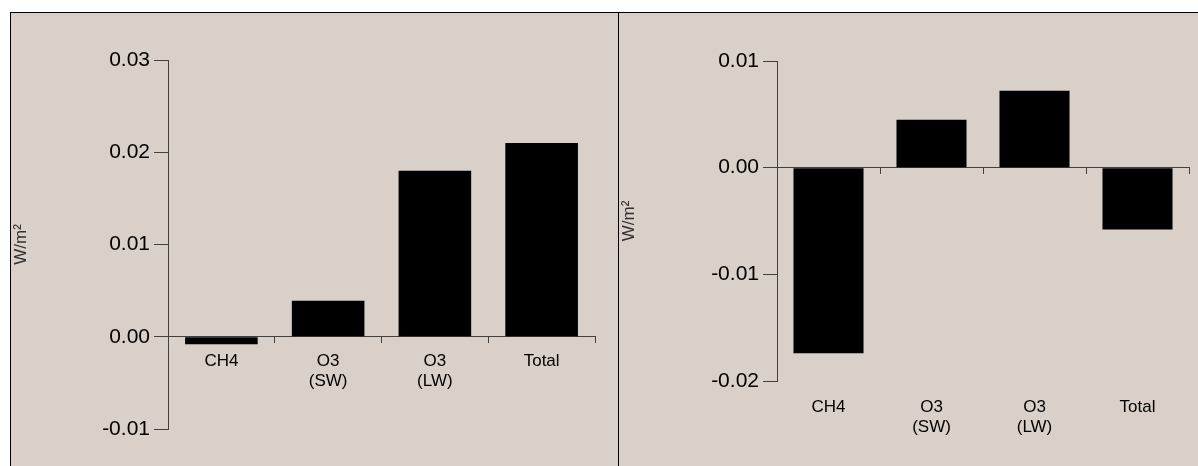  I want to click on y-tick-label: 0.02, so click(129, 151).